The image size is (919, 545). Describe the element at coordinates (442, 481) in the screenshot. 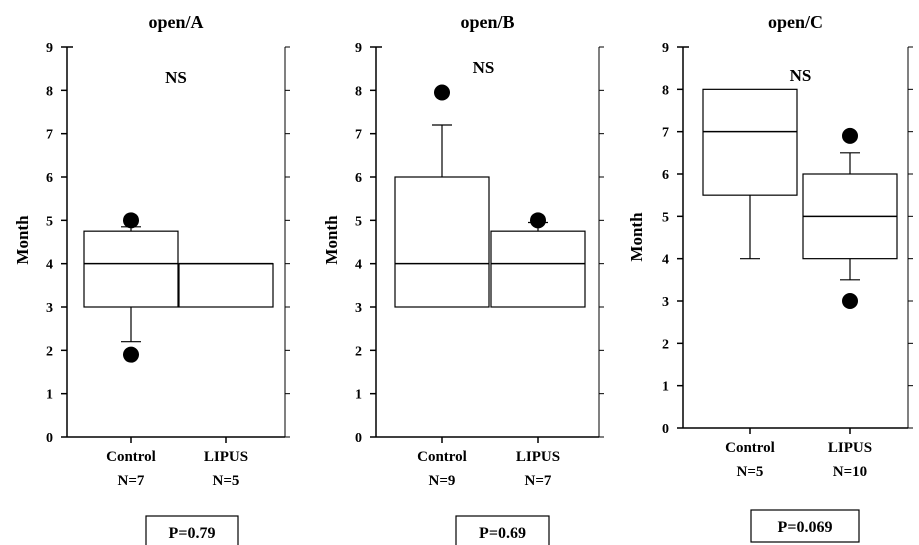

I see `group-n-label: N=9` at that location.